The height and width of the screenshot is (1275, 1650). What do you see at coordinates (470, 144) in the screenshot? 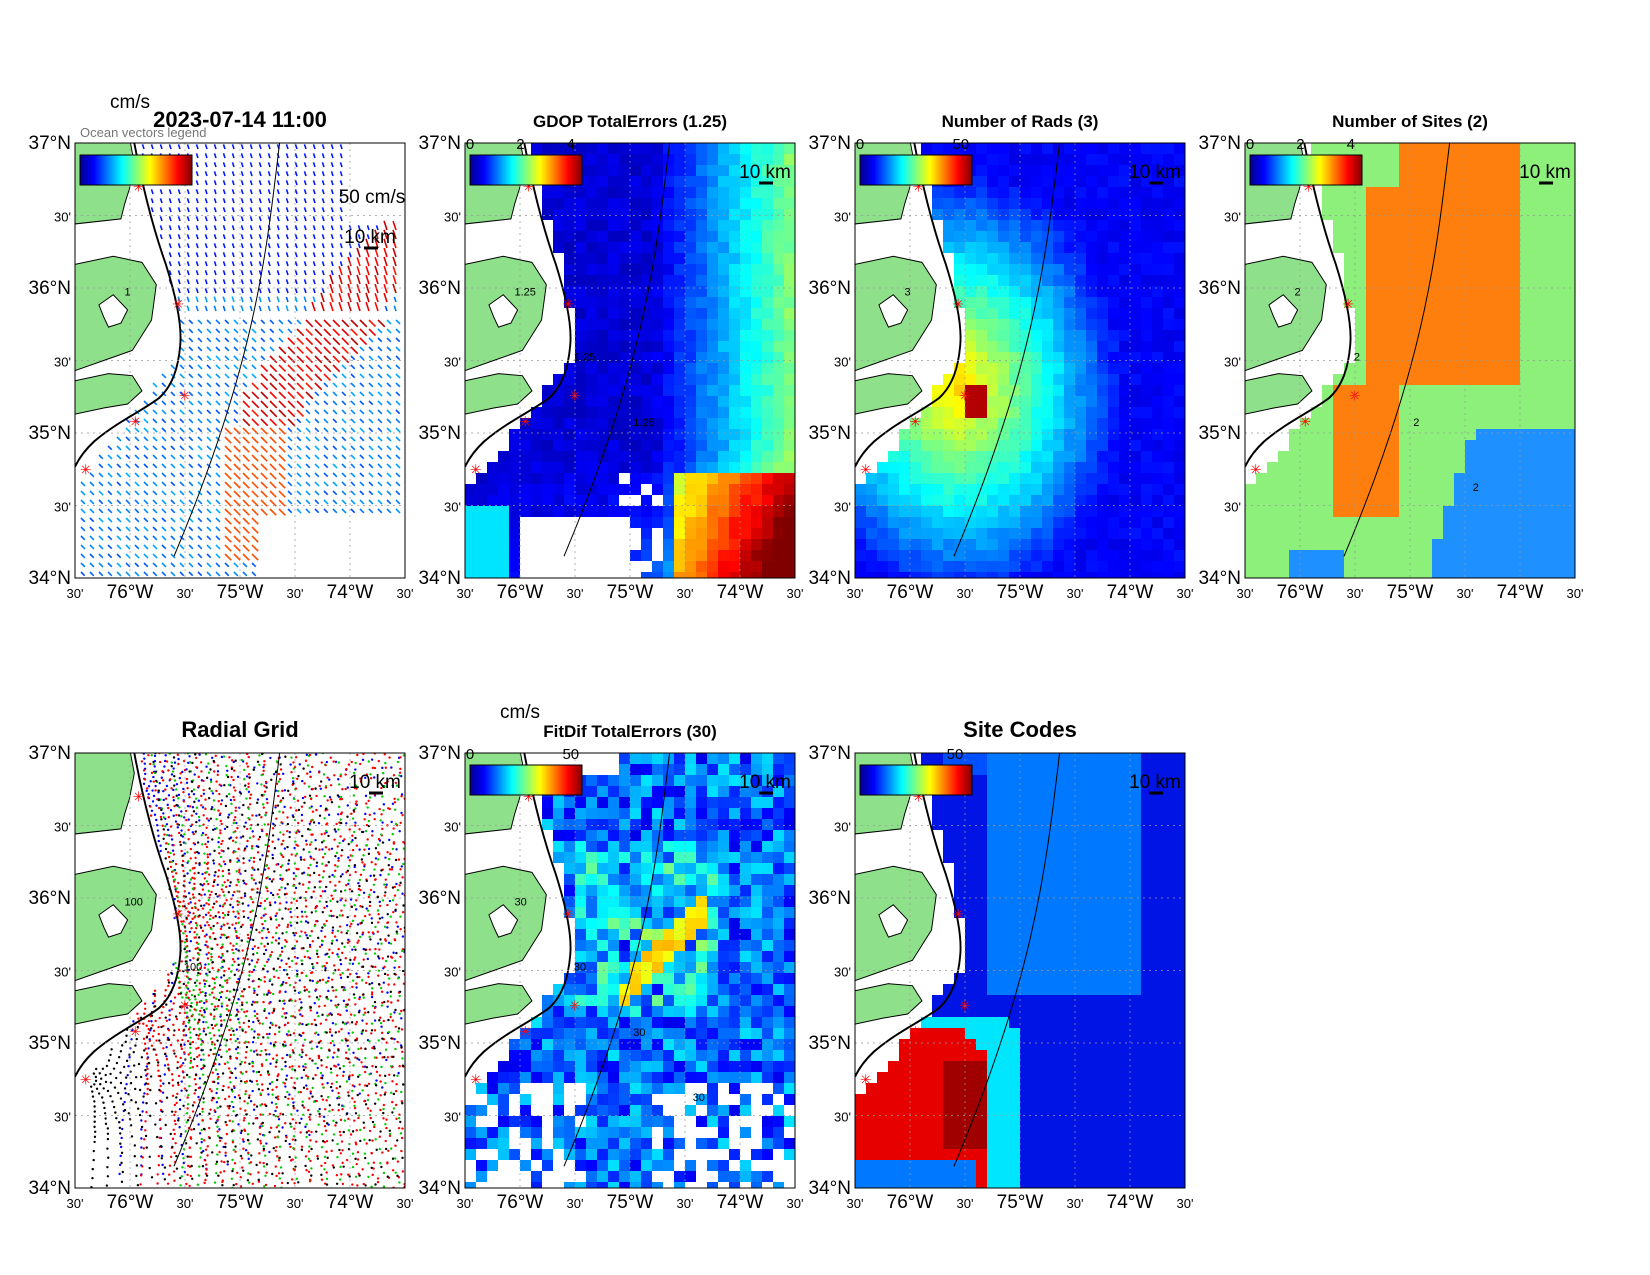
I see `colorbar-tick: 0` at bounding box center [470, 144].